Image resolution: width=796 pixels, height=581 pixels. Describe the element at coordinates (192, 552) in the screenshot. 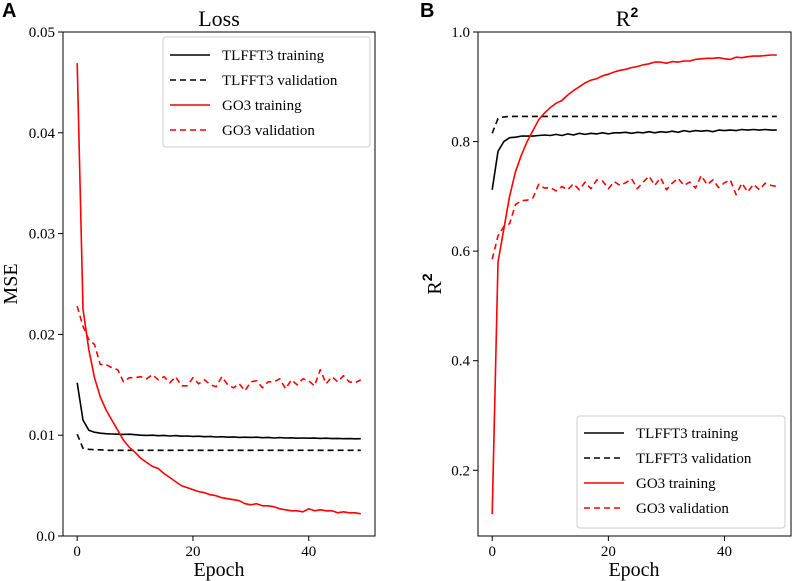

I see `panel-a-x-tick-label: 20` at that location.